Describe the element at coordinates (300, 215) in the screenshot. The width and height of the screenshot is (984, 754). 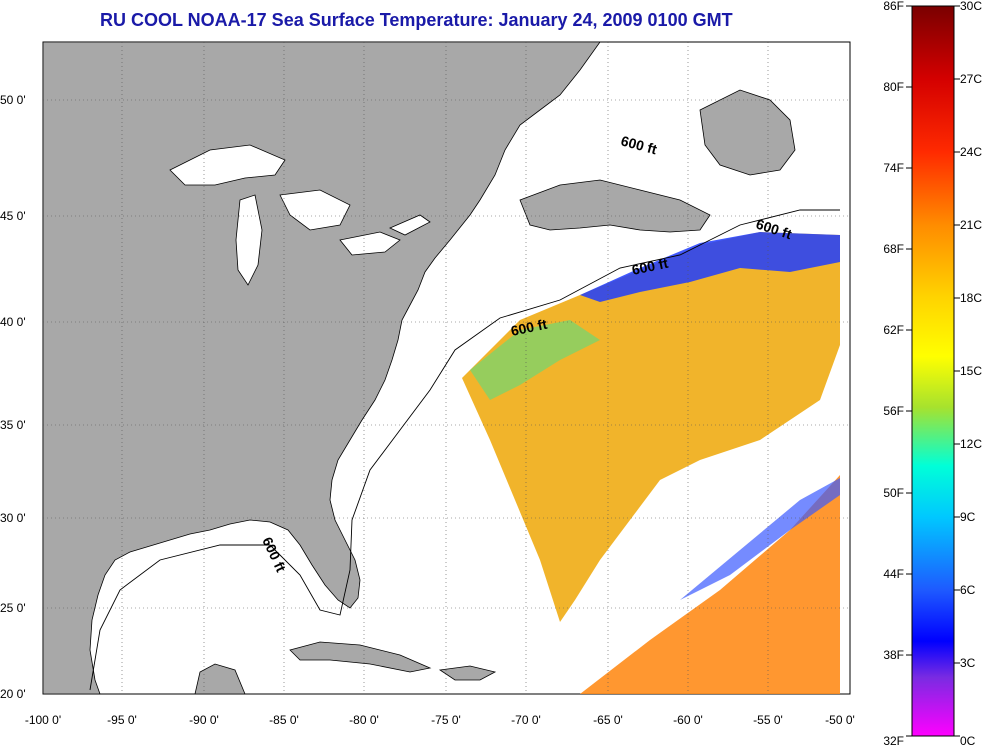
I see `great-lakes` at that location.